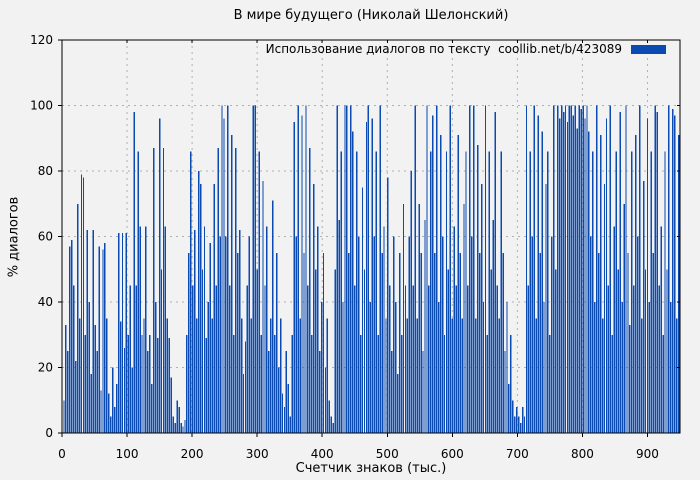 This screenshot has width=700, height=480. Describe the element at coordinates (257, 454) in the screenshot. I see `x-tick-label: 300` at that location.